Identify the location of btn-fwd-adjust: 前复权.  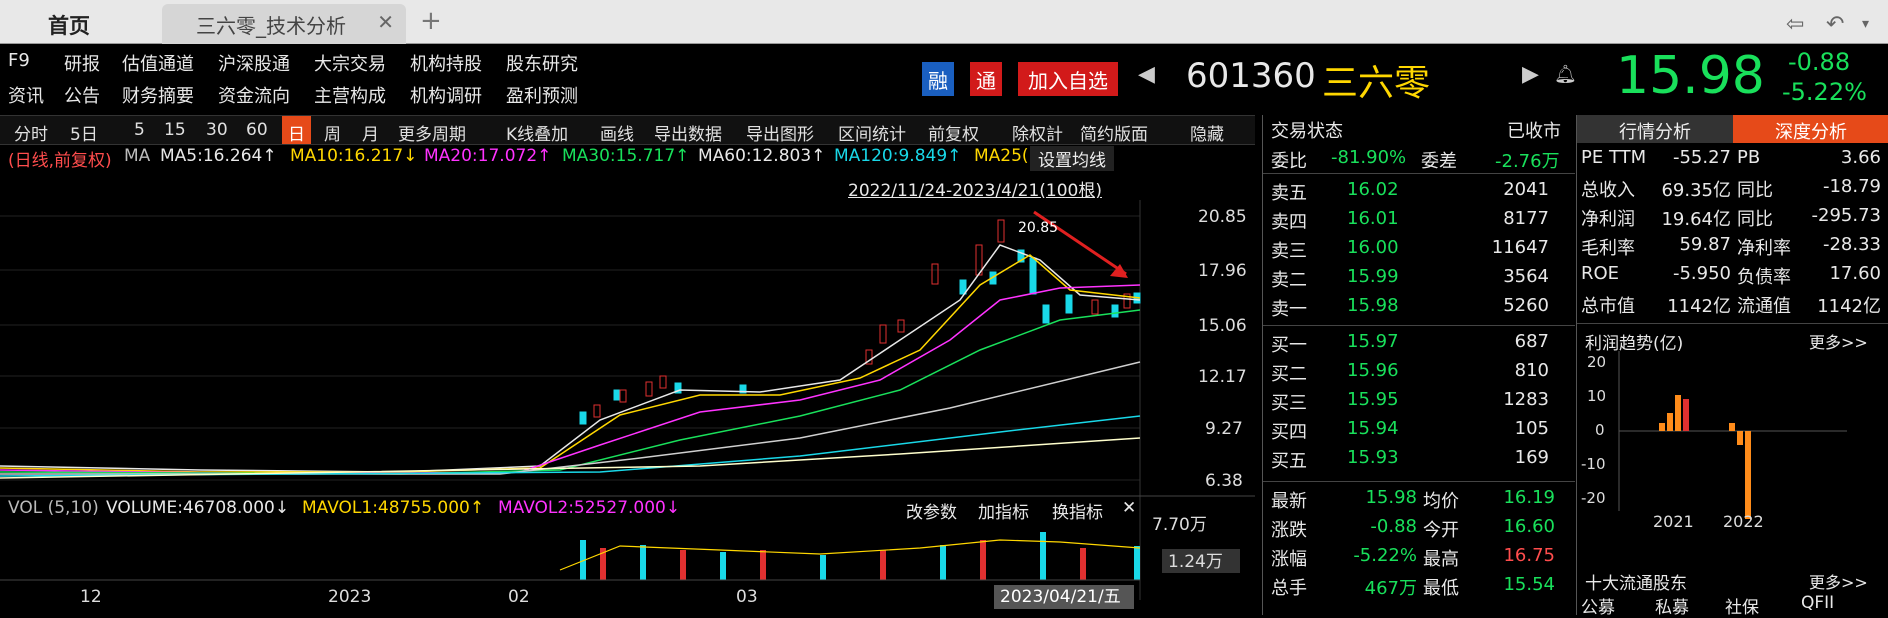
(953, 135).